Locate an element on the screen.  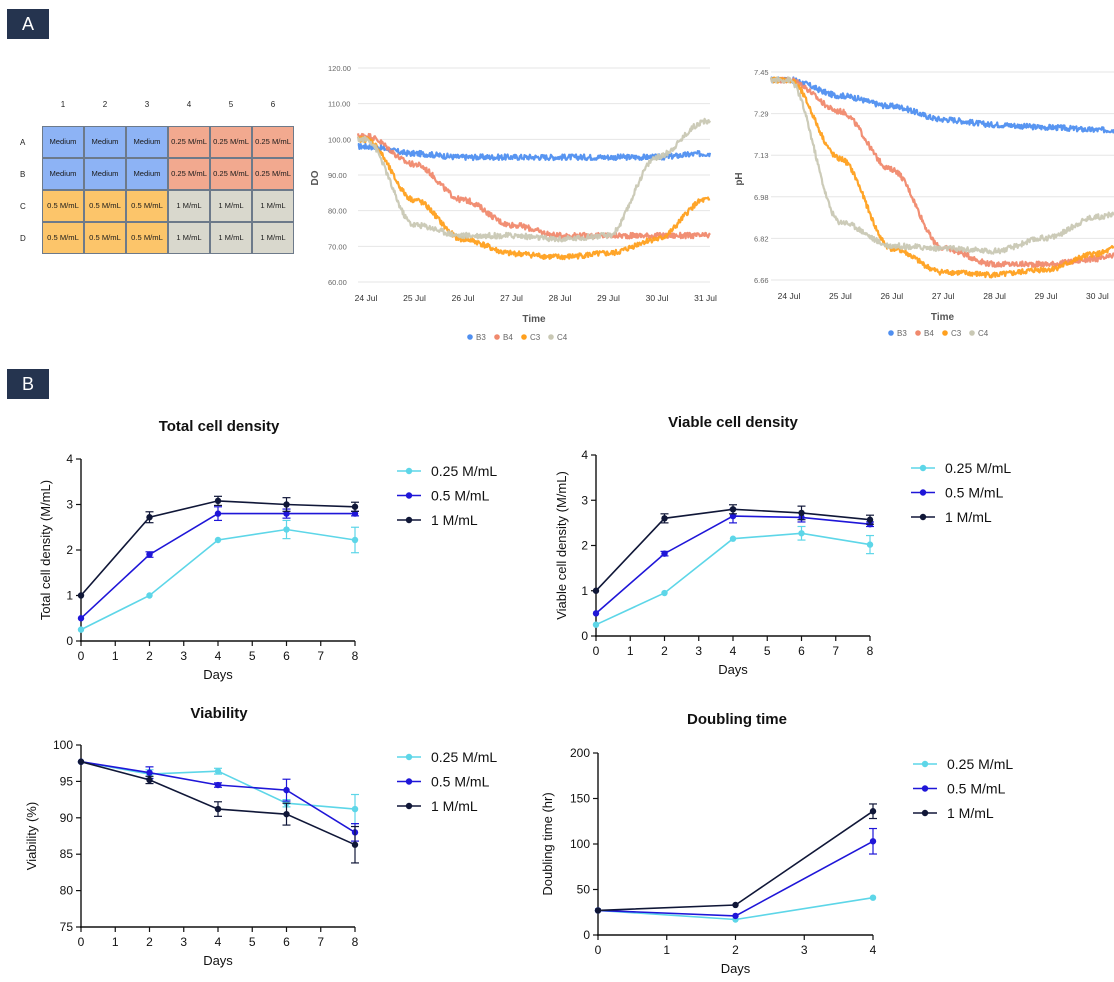
y-tick-label: 200 is located at coordinates (580, 753).